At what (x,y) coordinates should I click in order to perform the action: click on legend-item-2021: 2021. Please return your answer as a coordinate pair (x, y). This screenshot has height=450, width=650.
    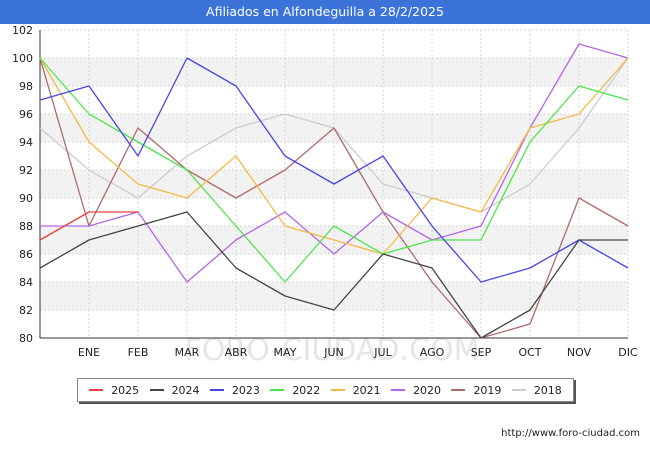
    Looking at the image, I should click on (355, 390).